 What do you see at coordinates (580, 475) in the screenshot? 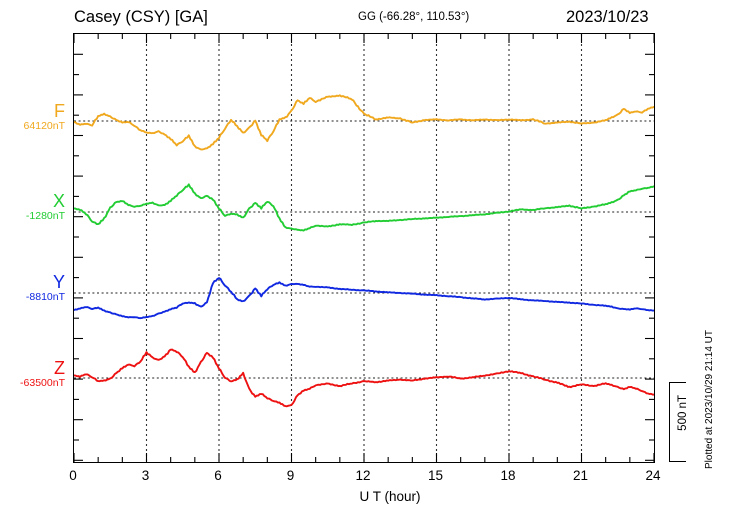
I see `xaxis-tick-label: 21` at bounding box center [580, 475].